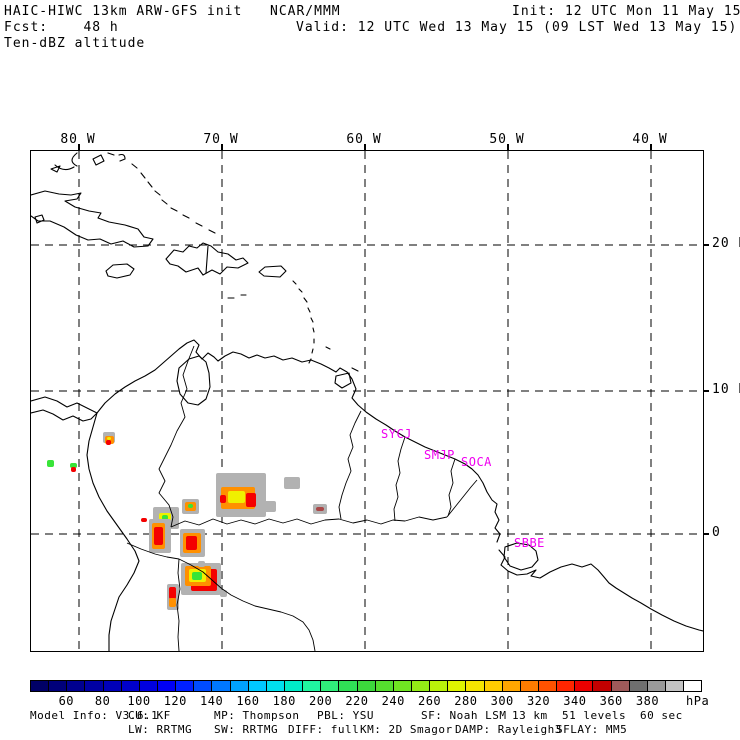  I want to click on info-cu: CU: KF, so click(149, 715).